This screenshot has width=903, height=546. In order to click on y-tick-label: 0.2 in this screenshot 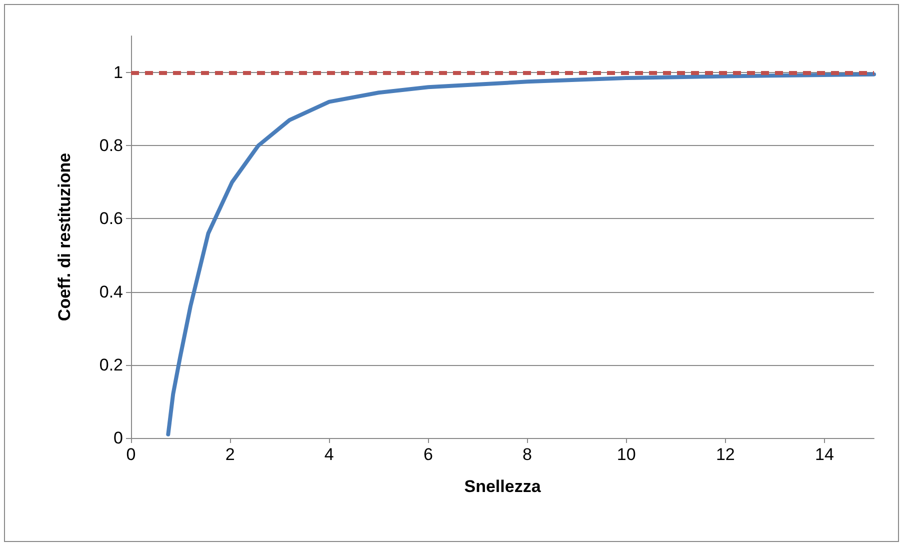, I will do `click(111, 364)`.